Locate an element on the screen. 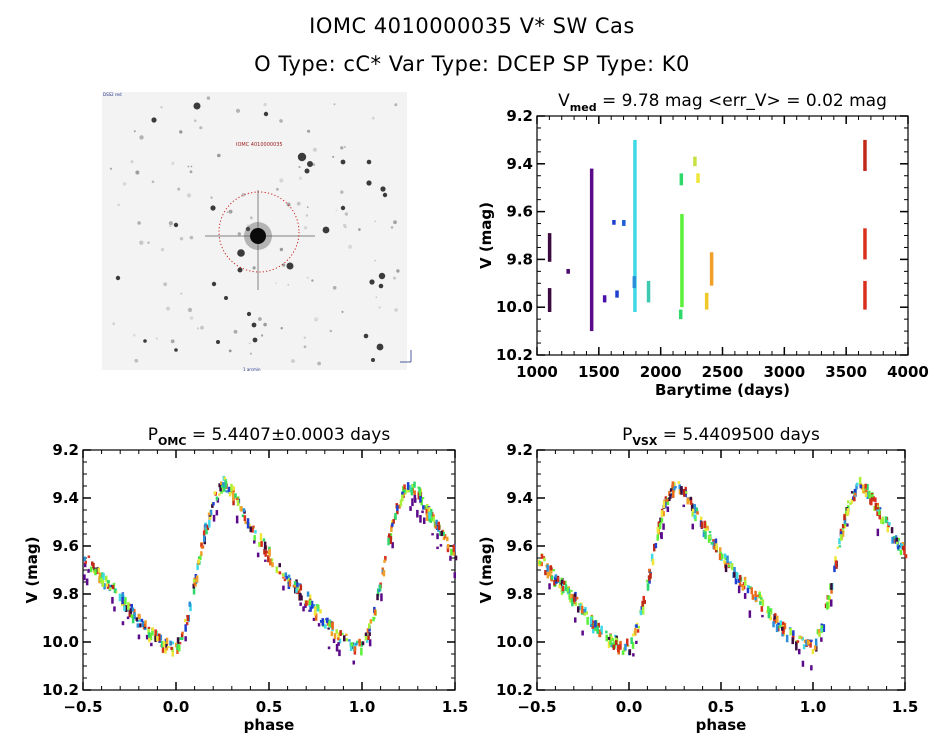 The width and height of the screenshot is (944, 747). x-tick-label: 0.0 is located at coordinates (176, 707).